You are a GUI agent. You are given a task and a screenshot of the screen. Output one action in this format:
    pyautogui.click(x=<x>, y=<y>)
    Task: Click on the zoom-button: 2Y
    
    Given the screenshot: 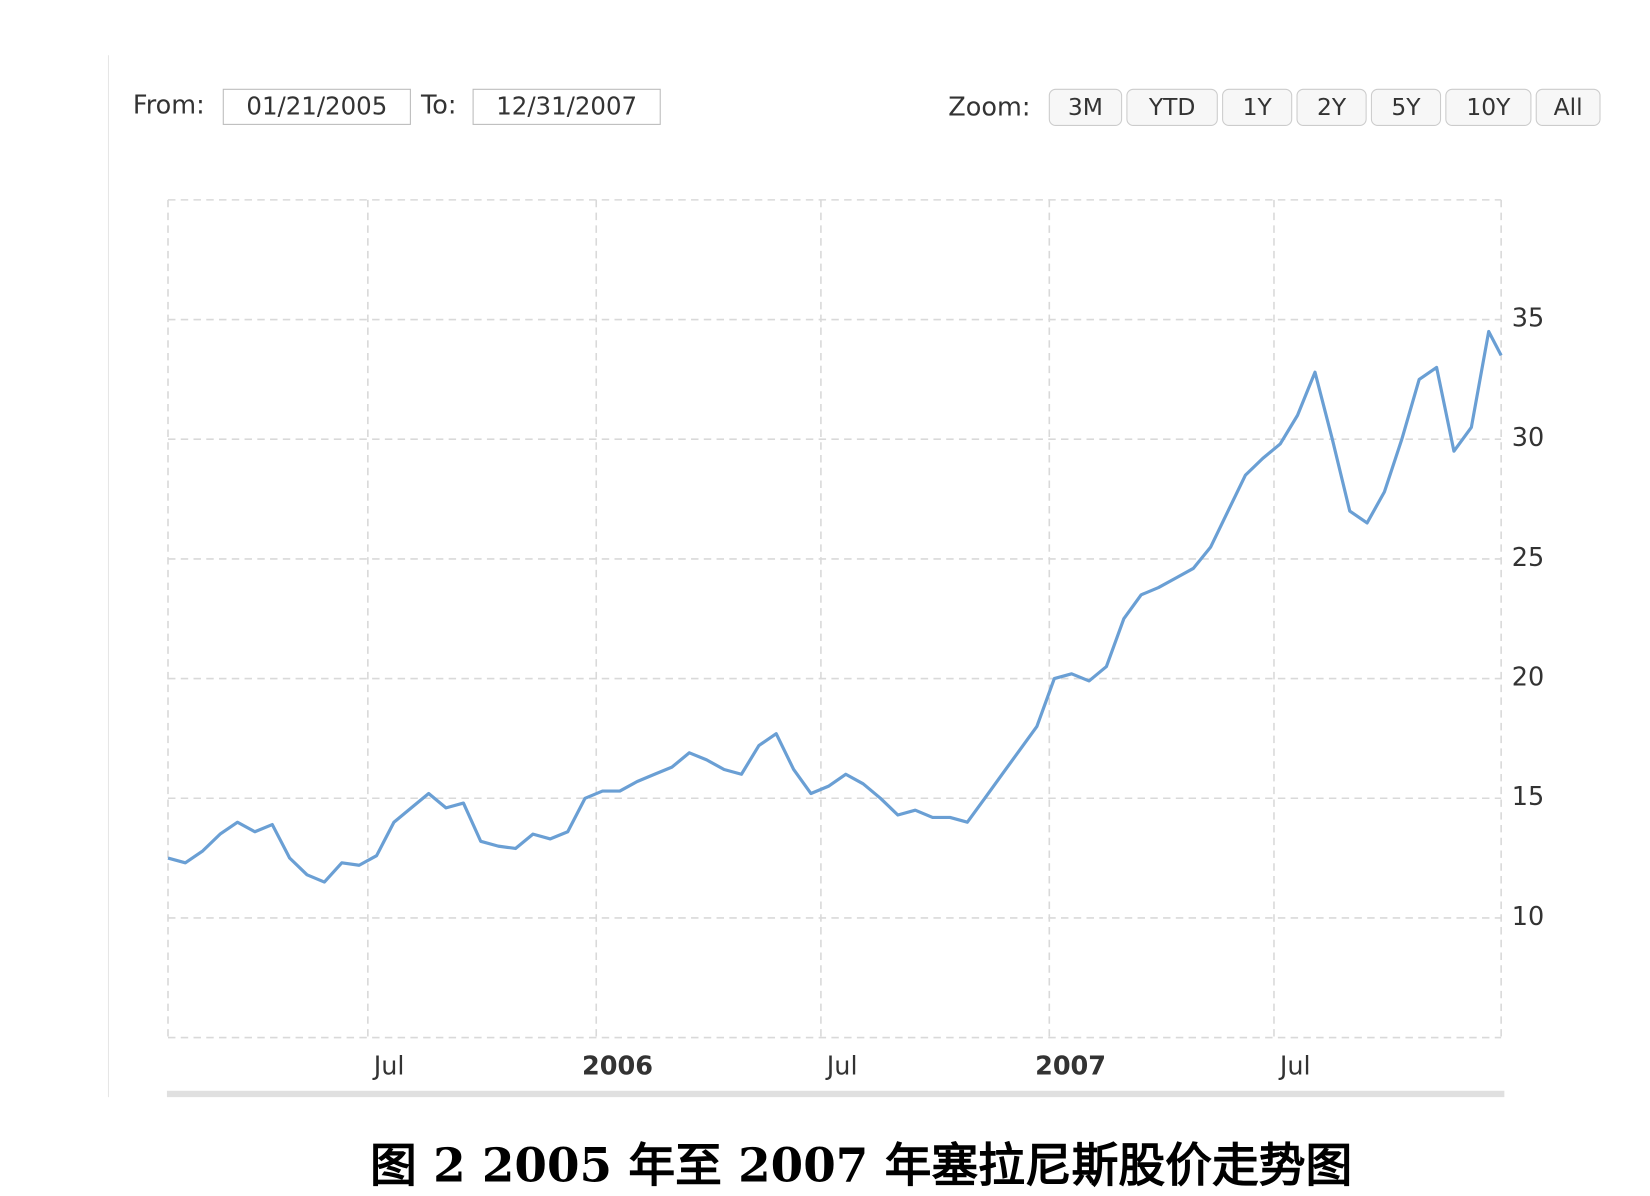 What is the action you would take?
    pyautogui.click(x=1331, y=107)
    